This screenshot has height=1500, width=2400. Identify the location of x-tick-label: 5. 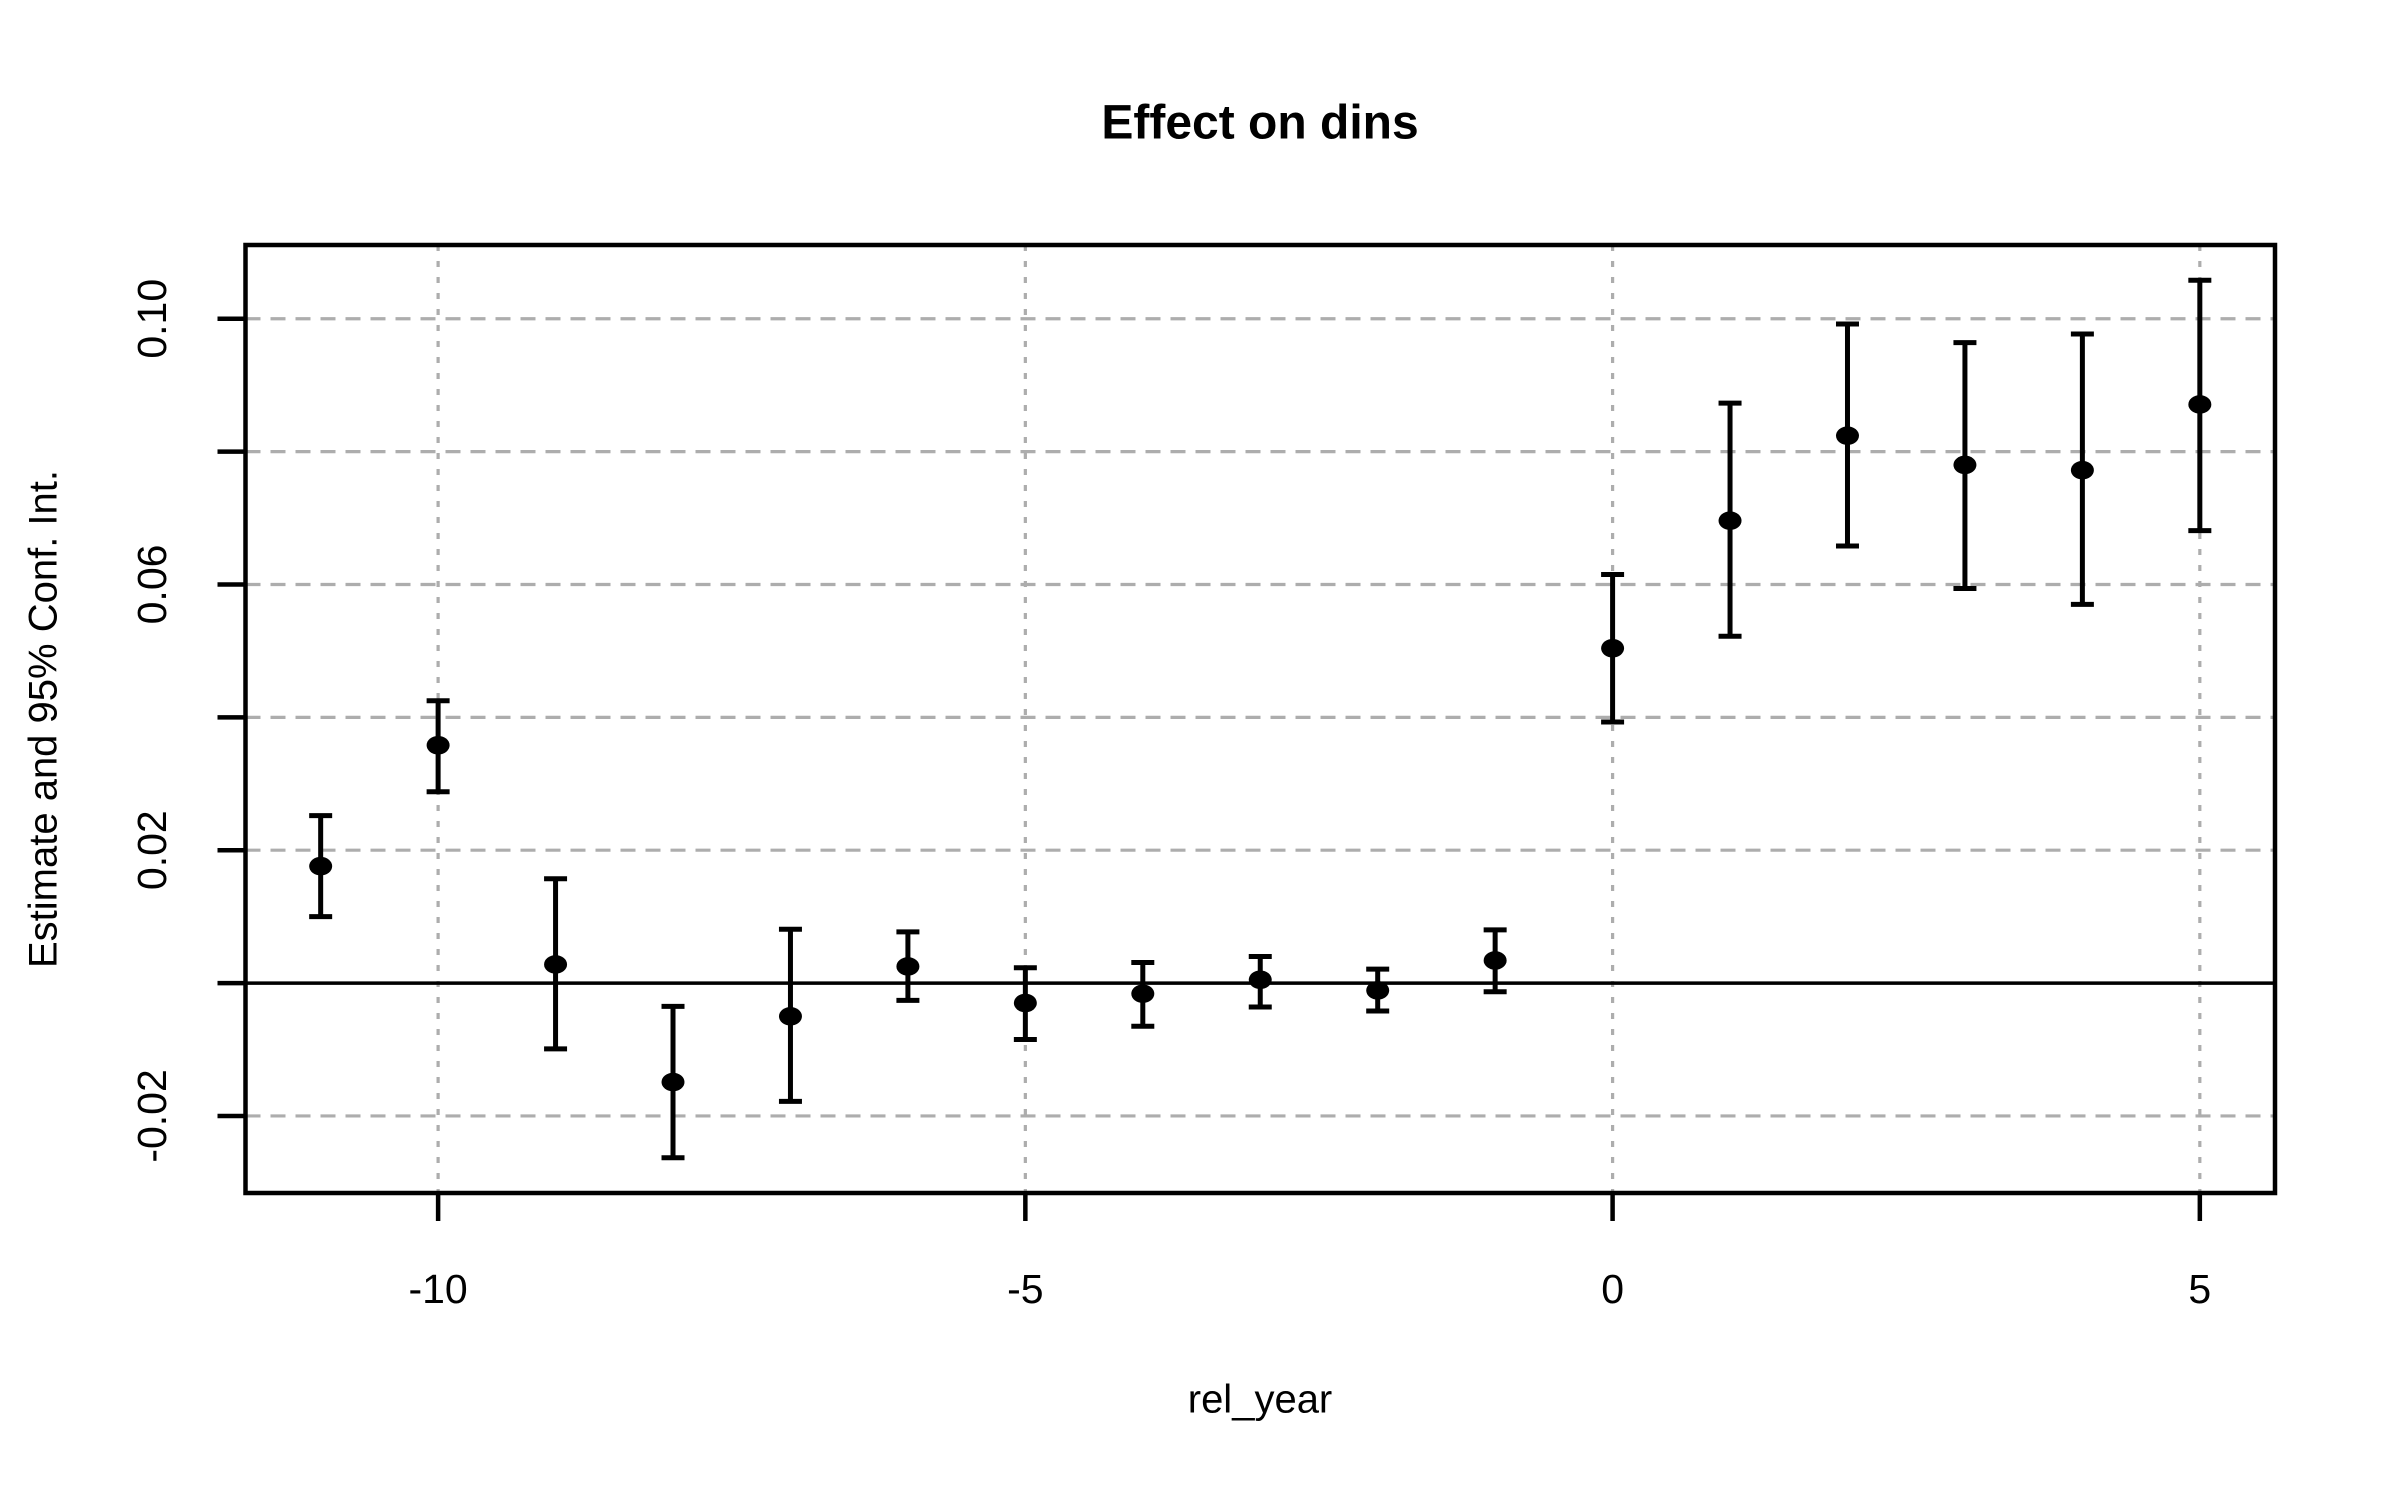
(2199, 1289).